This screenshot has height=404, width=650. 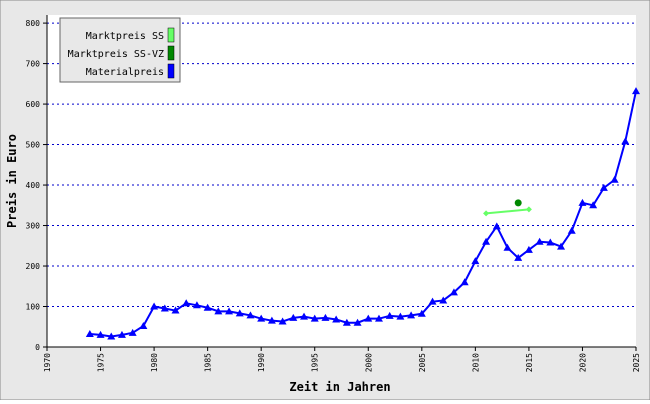 I want to click on legend-label: Marktpreis SS-VZ, so click(x=116, y=54).